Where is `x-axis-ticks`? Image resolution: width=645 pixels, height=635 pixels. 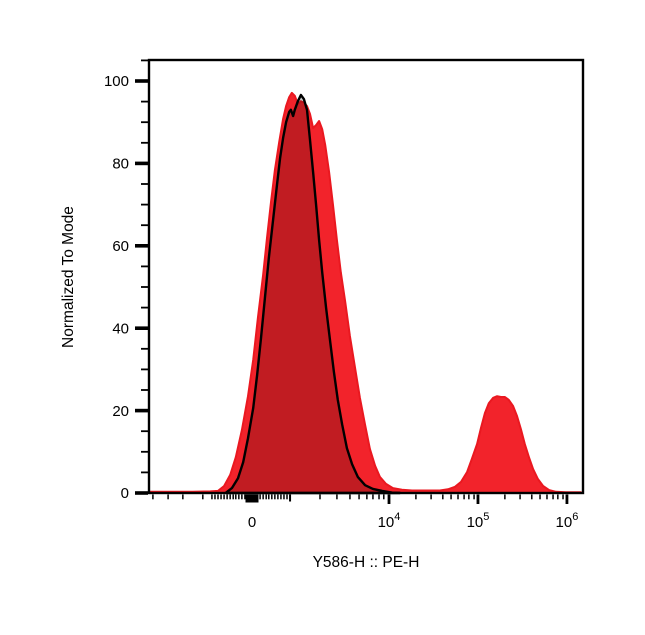 x-axis-ticks is located at coordinates (360, 499).